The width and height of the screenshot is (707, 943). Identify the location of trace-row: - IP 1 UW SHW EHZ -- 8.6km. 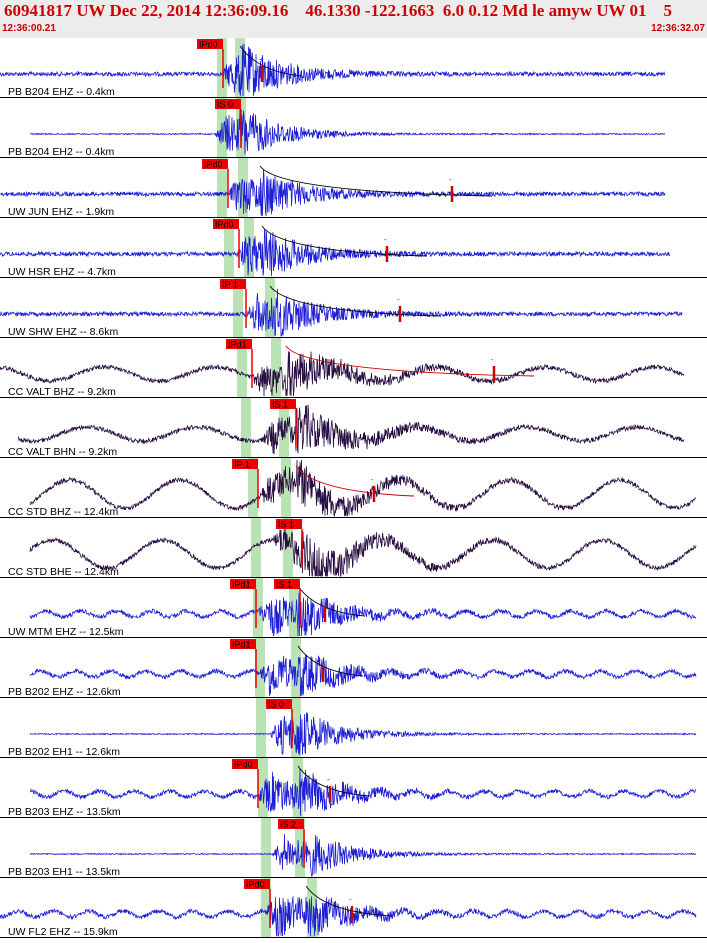
(353, 308).